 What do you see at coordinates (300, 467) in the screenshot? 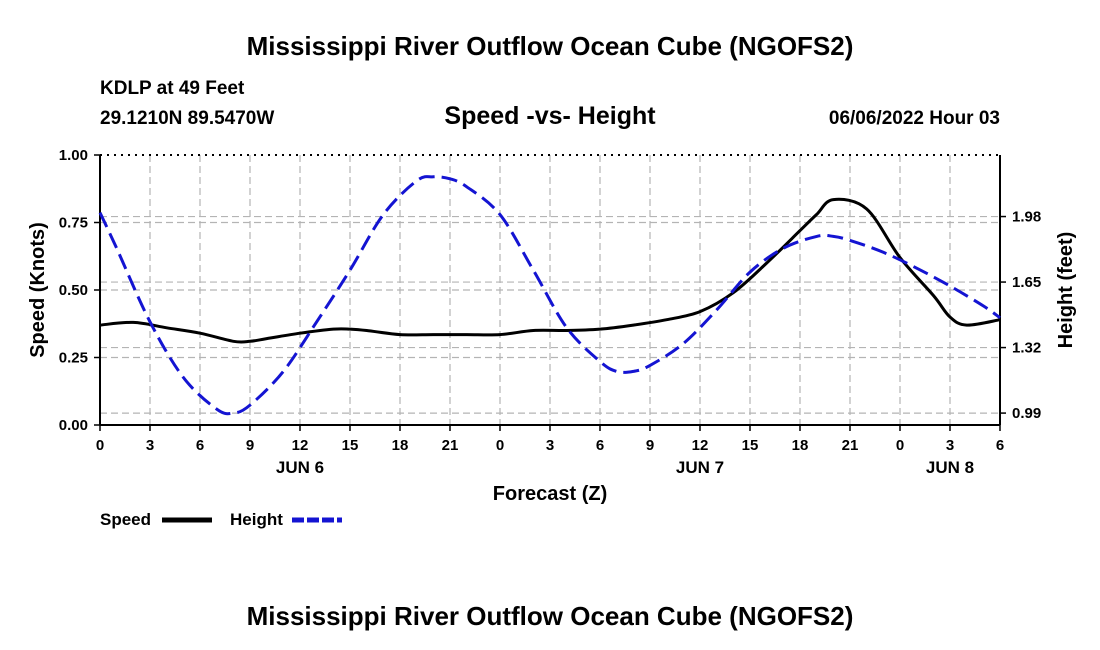
I see `x-date-label: JUN 6` at bounding box center [300, 467].